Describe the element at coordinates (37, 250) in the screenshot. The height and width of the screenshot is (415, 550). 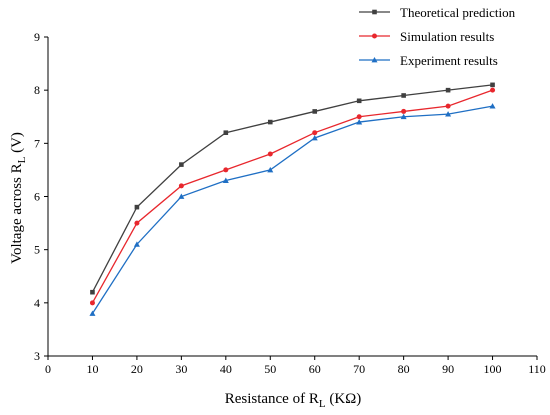
I see `y-tick-label: 5` at that location.